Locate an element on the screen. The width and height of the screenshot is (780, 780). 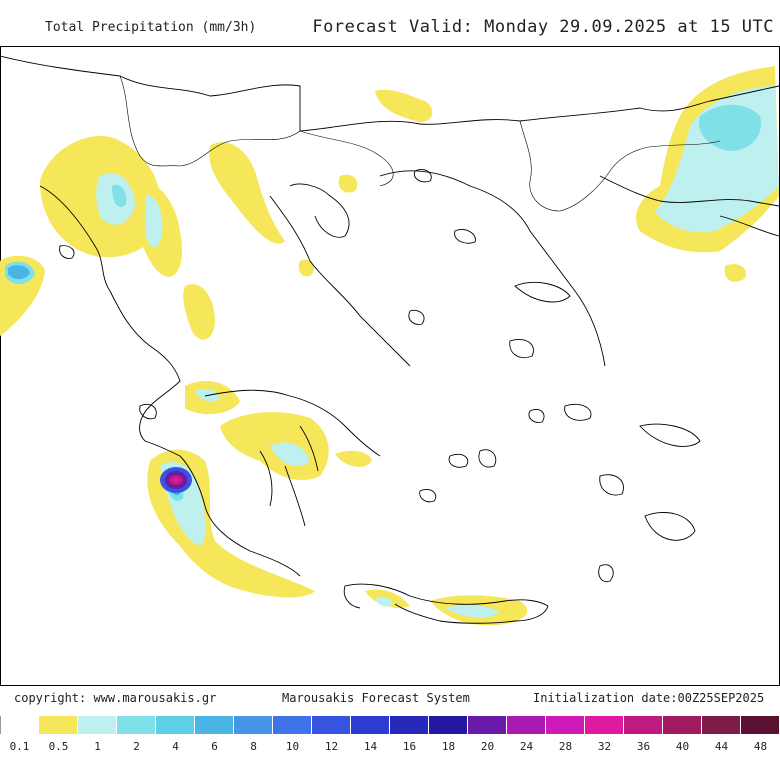
legend-label: 24 is located at coordinates (526, 746).